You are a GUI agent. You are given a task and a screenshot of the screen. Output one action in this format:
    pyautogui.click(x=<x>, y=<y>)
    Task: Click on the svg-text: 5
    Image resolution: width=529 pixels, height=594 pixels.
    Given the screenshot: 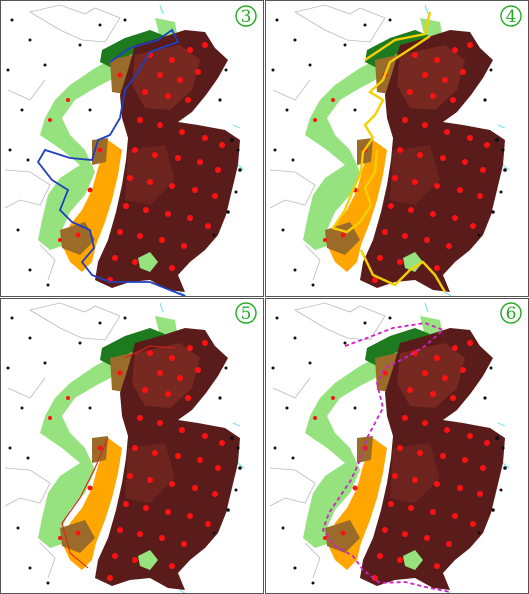 What is the action you would take?
    pyautogui.click(x=246, y=314)
    